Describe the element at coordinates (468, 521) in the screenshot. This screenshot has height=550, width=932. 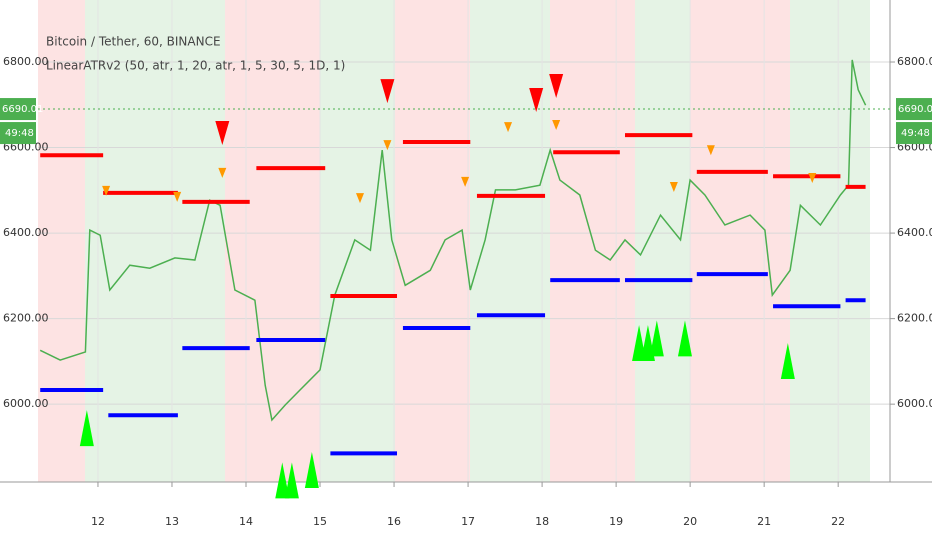
I see `x-tick-label: 17` at that location.